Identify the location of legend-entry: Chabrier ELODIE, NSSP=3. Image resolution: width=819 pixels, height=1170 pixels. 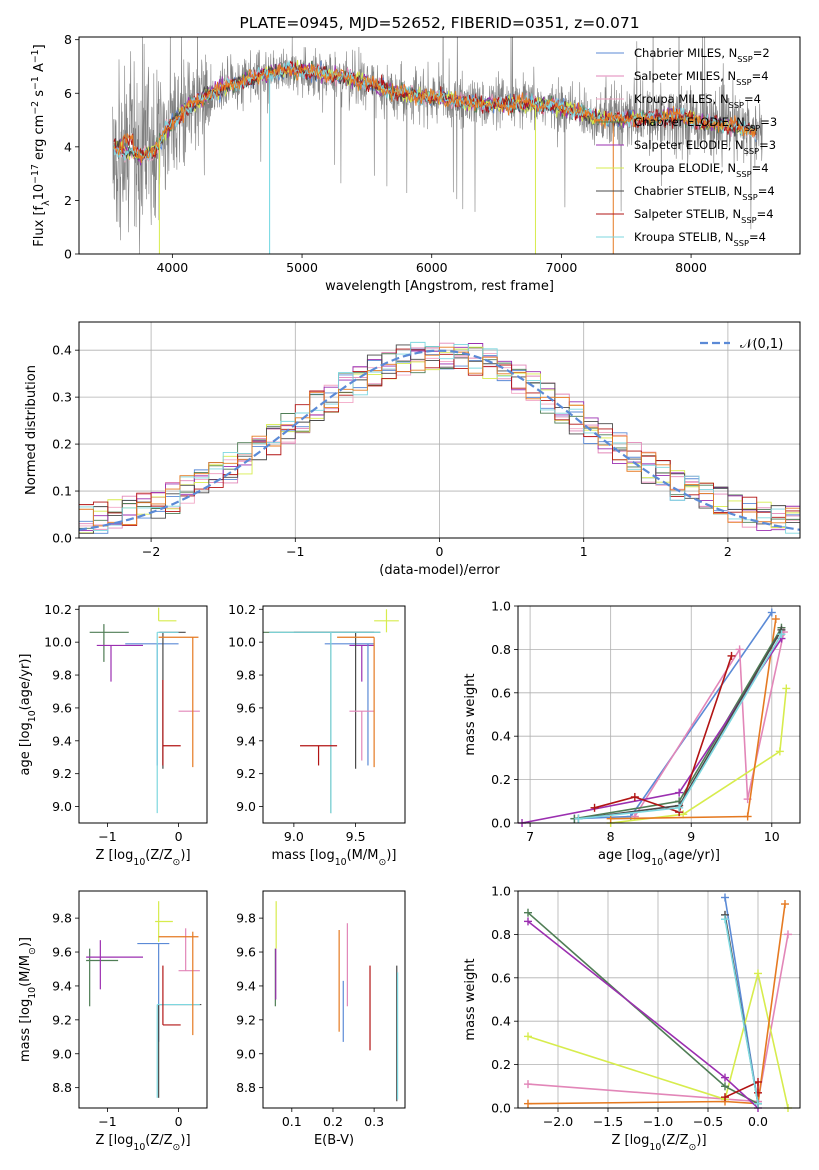
(705, 124).